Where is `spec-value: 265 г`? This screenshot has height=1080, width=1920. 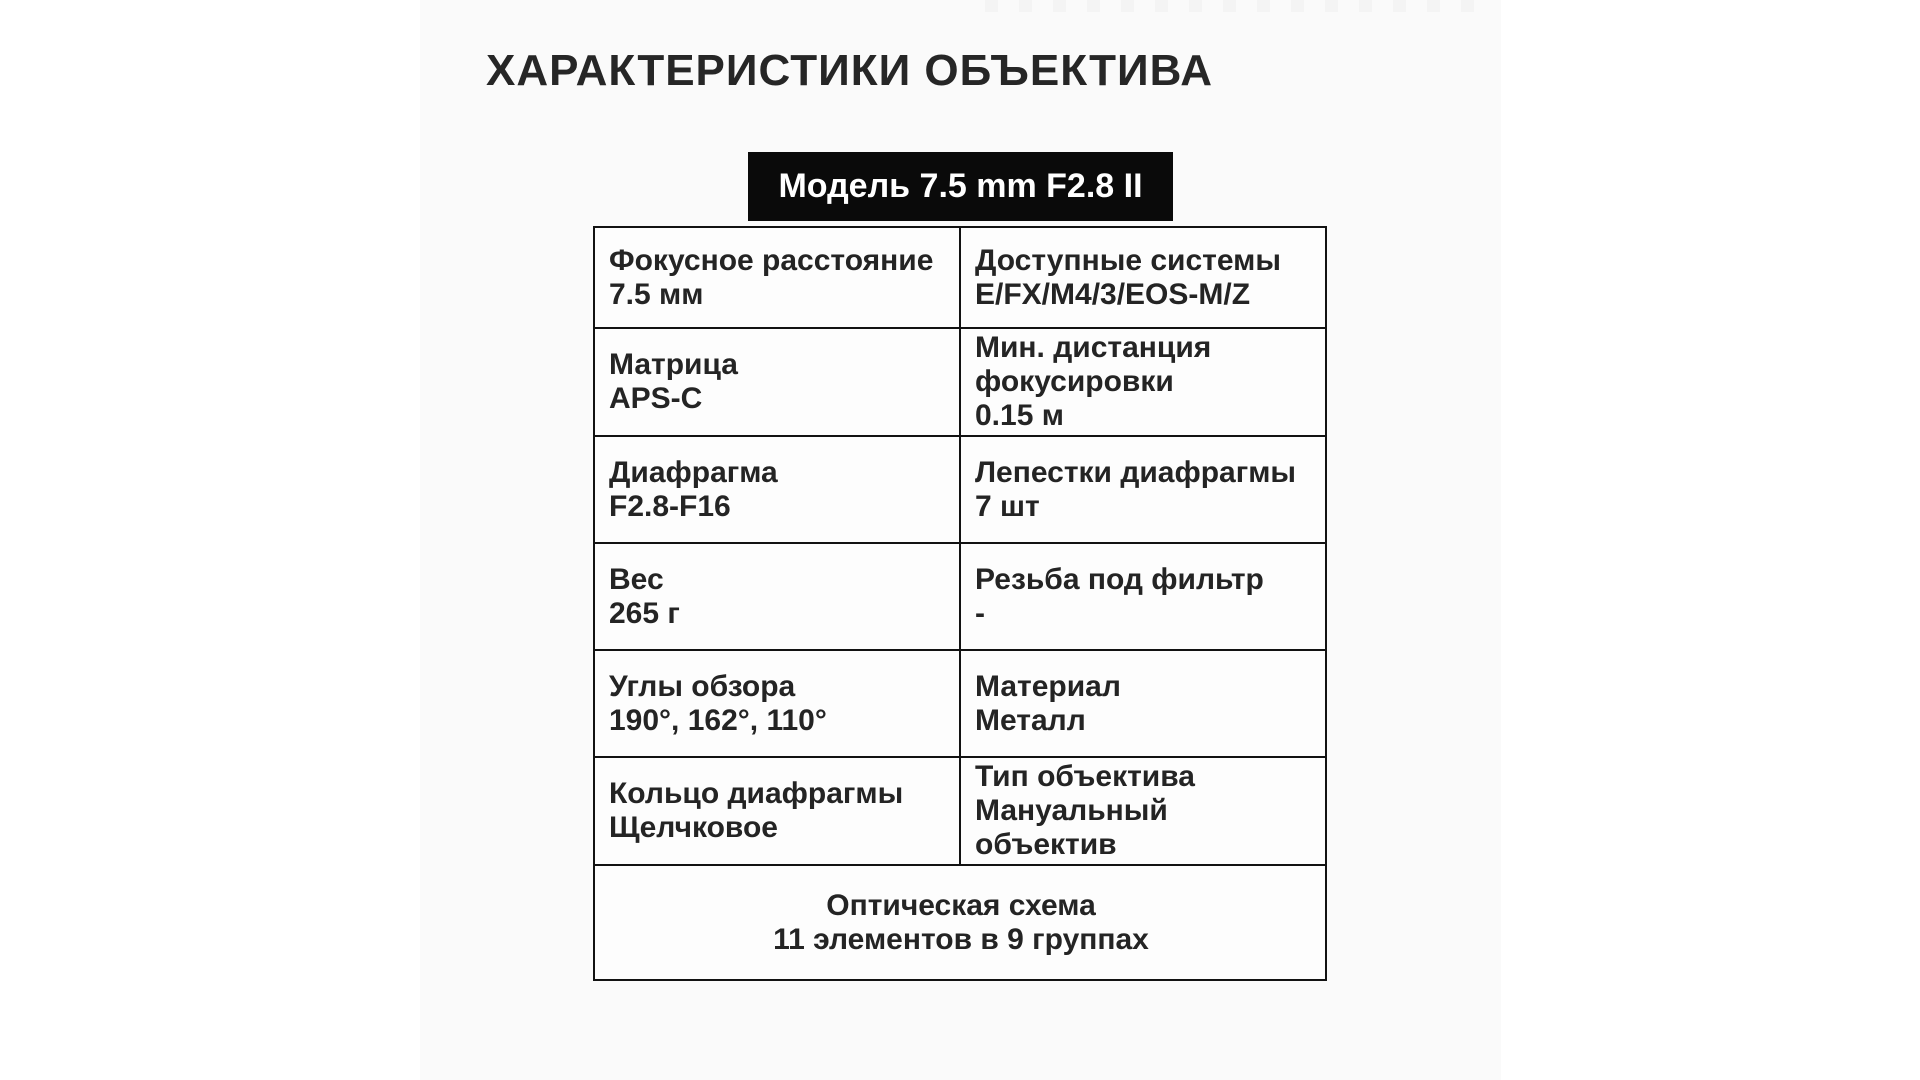 spec-value: 265 г is located at coordinates (644, 613).